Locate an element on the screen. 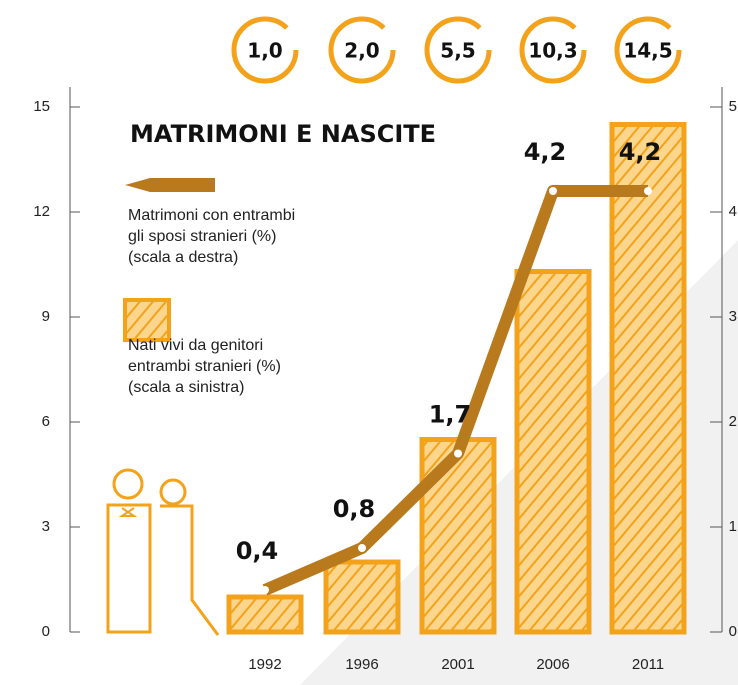 Image resolution: width=738 pixels, height=685 pixels. y-tick-label: 12 is located at coordinates (41, 211).